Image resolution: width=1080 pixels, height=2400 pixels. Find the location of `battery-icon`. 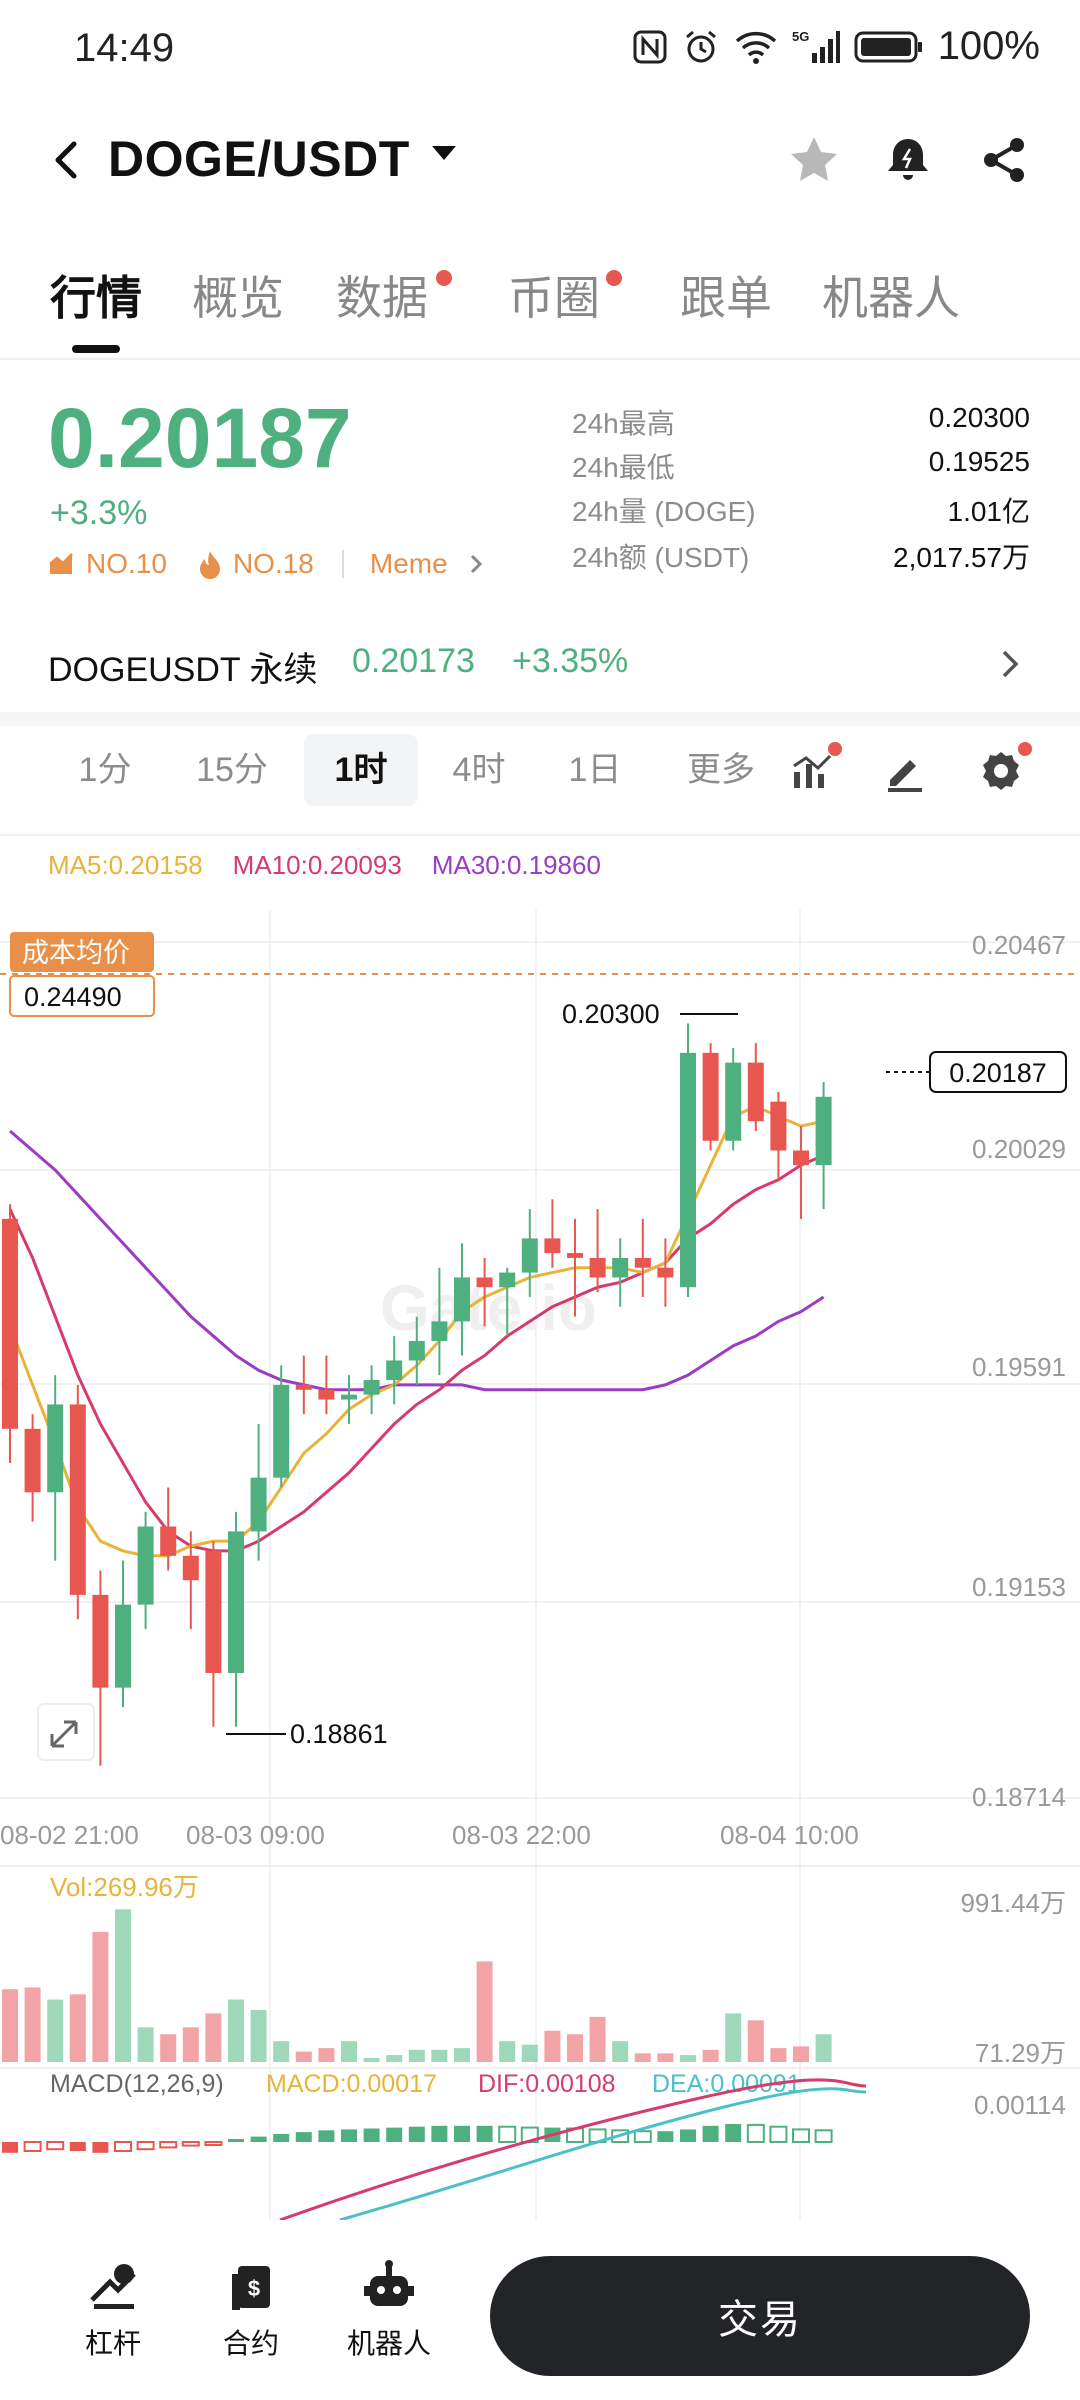

battery-icon is located at coordinates (889, 47).